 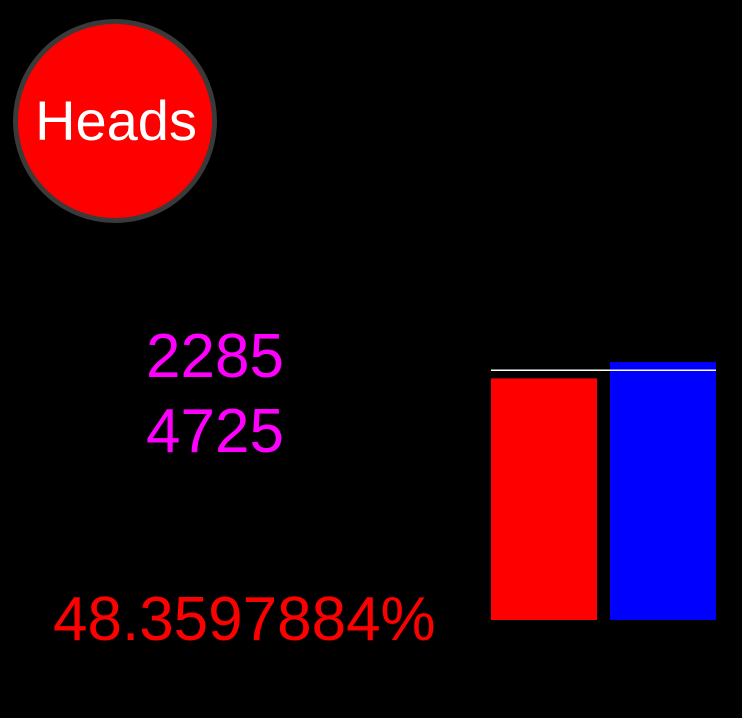 What do you see at coordinates (244, 619) in the screenshot?
I see `heads-percentage: 48.3597884%` at bounding box center [244, 619].